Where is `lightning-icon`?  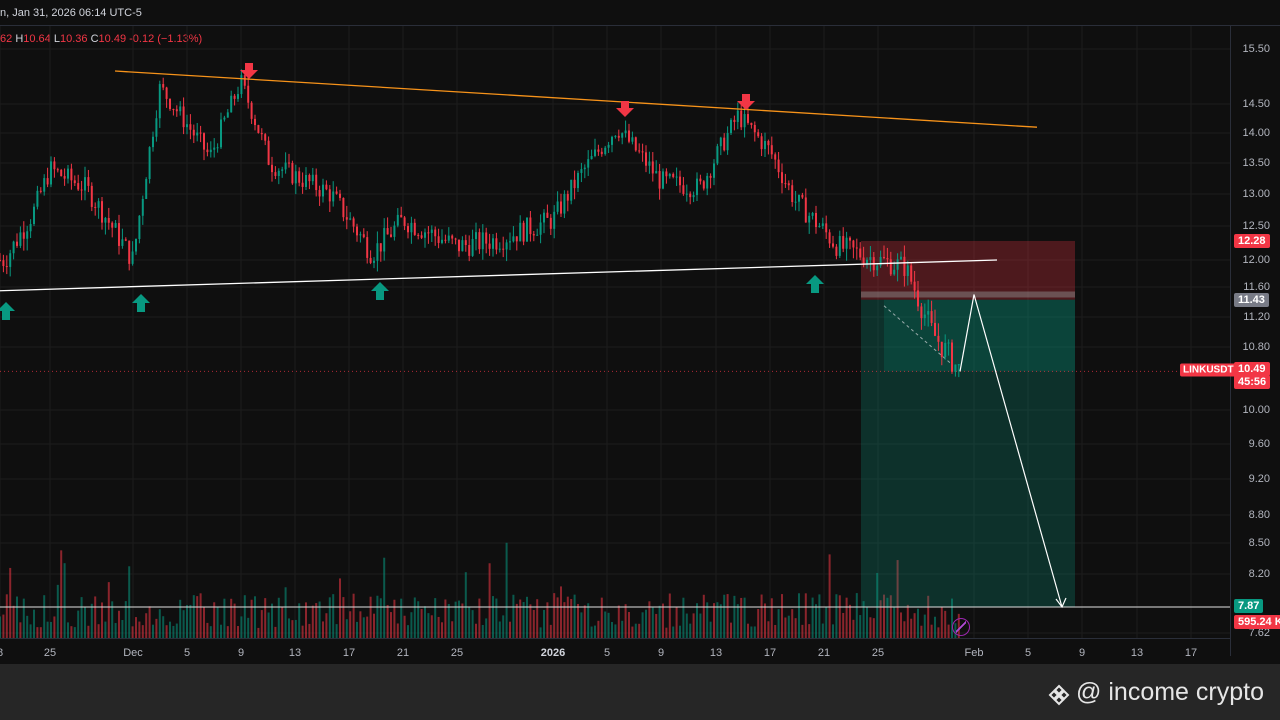 lightning-icon is located at coordinates (961, 627).